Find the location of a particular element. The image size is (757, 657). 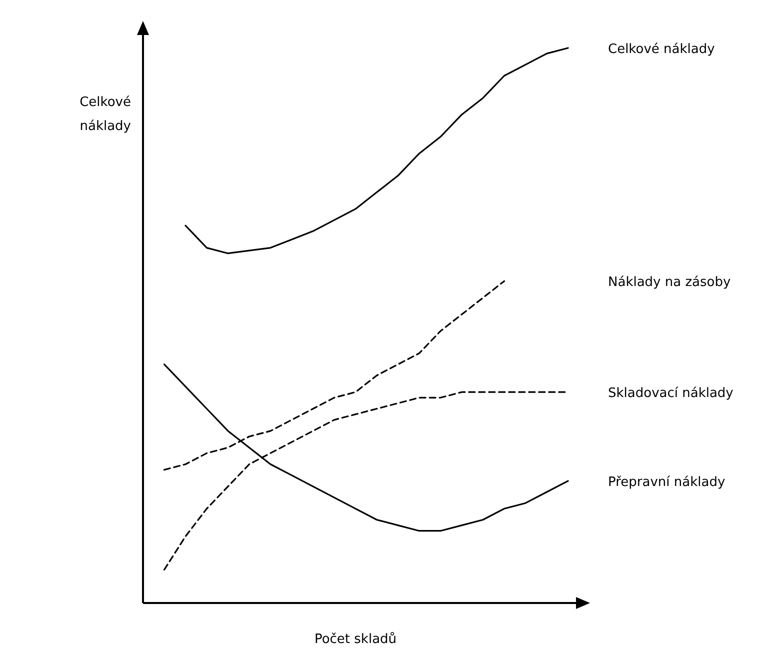

x-axis-title: Počet skladů is located at coordinates (355, 639).